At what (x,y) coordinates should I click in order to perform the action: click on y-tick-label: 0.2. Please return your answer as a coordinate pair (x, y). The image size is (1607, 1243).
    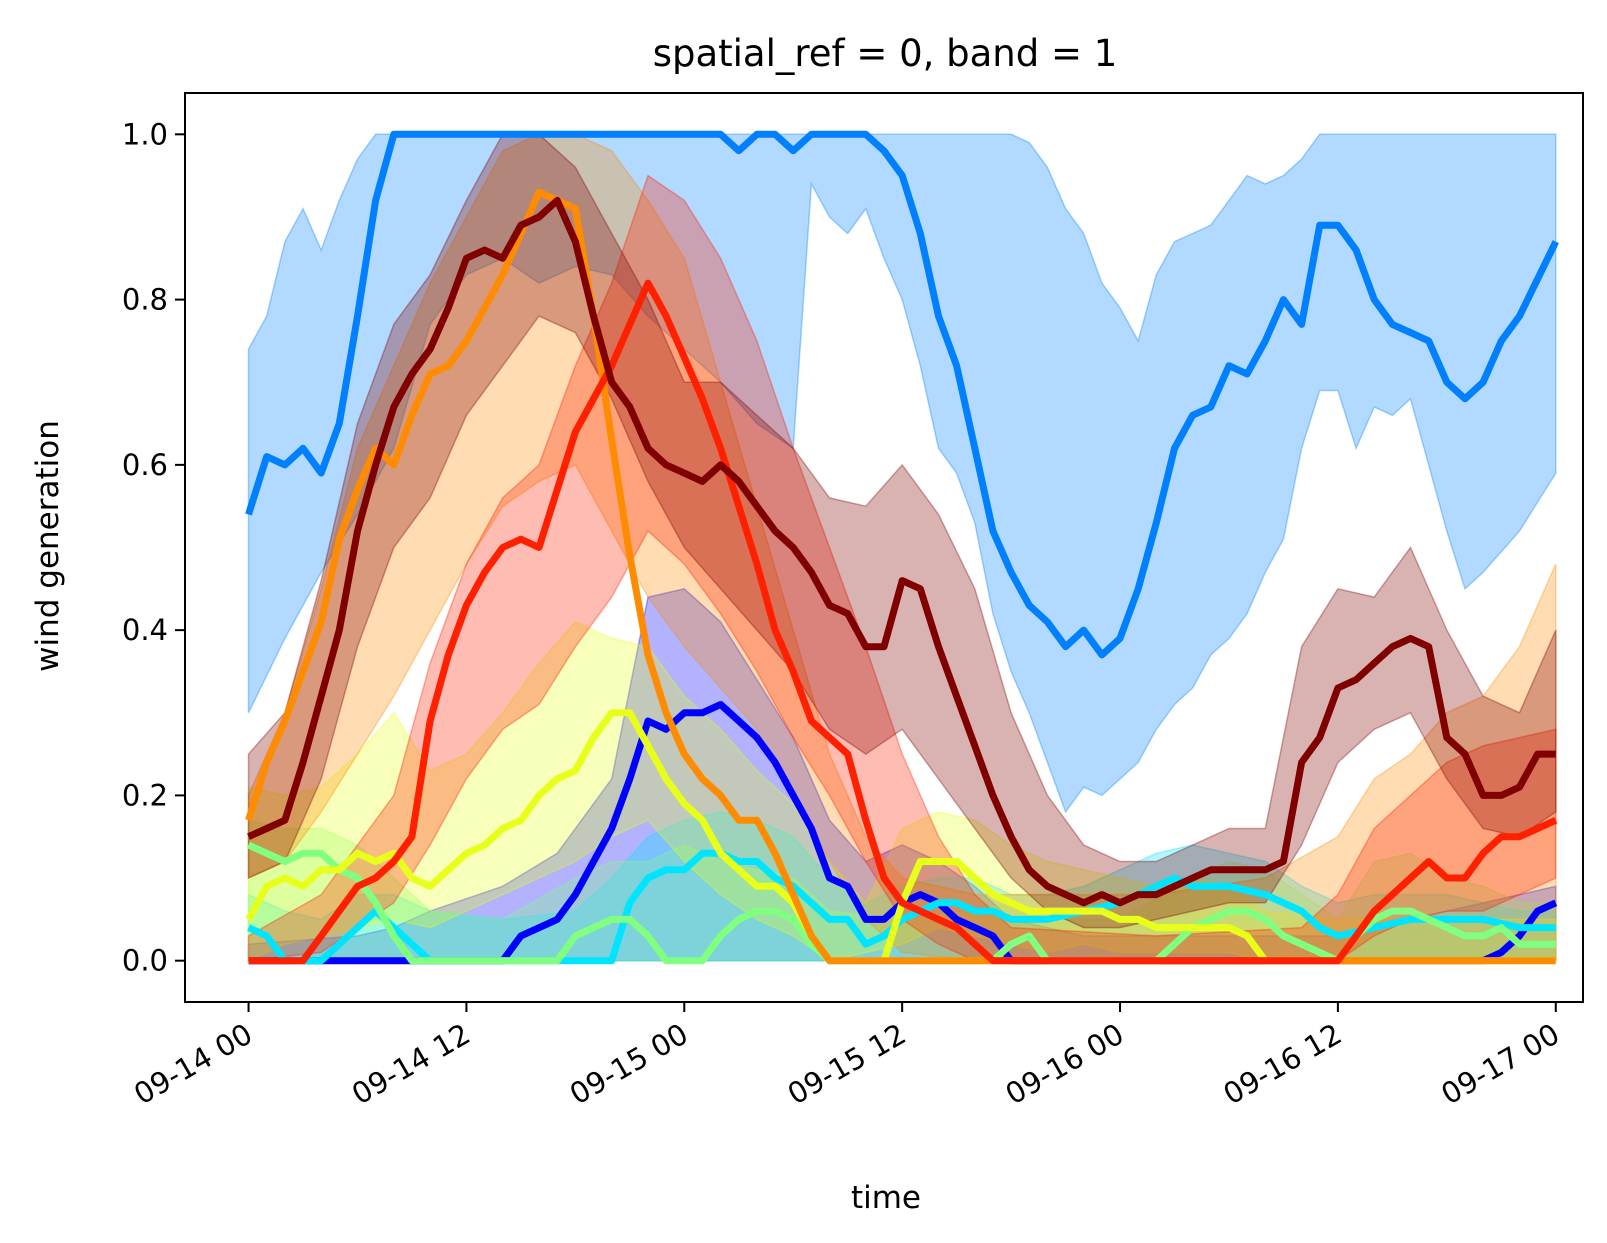
    Looking at the image, I should click on (145, 795).